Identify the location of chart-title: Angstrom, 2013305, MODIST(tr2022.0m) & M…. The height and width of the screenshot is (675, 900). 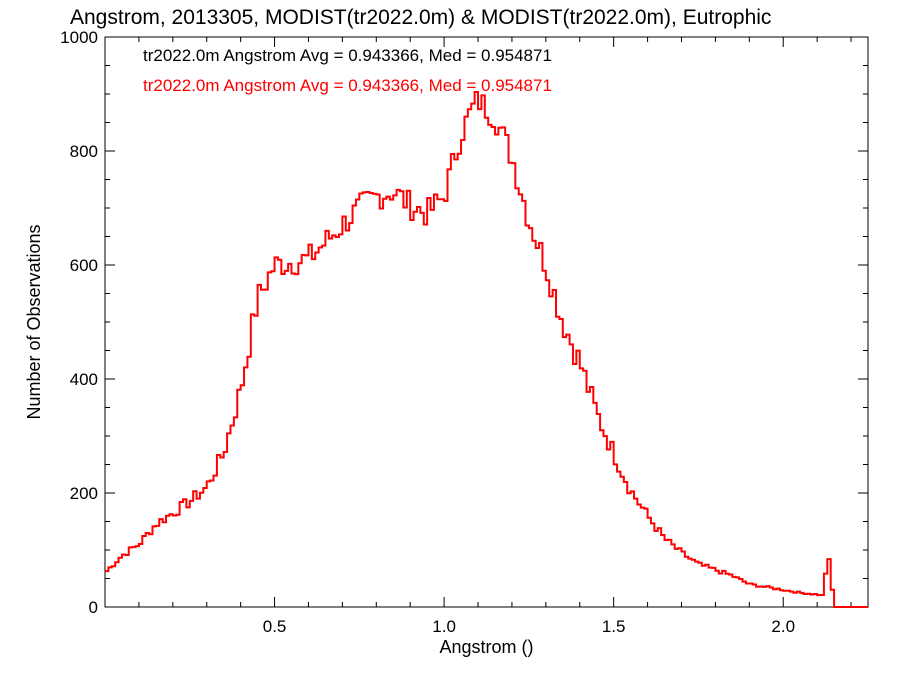
(420, 17).